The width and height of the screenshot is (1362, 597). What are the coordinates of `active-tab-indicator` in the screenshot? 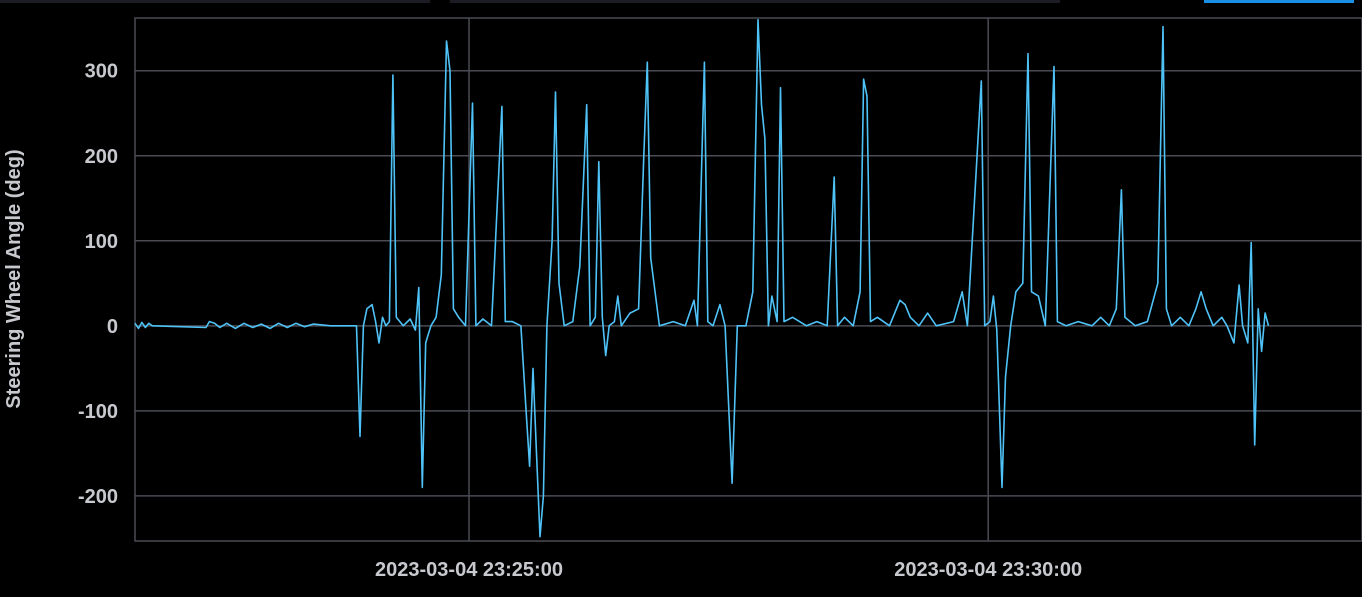 It's located at (1279, 1).